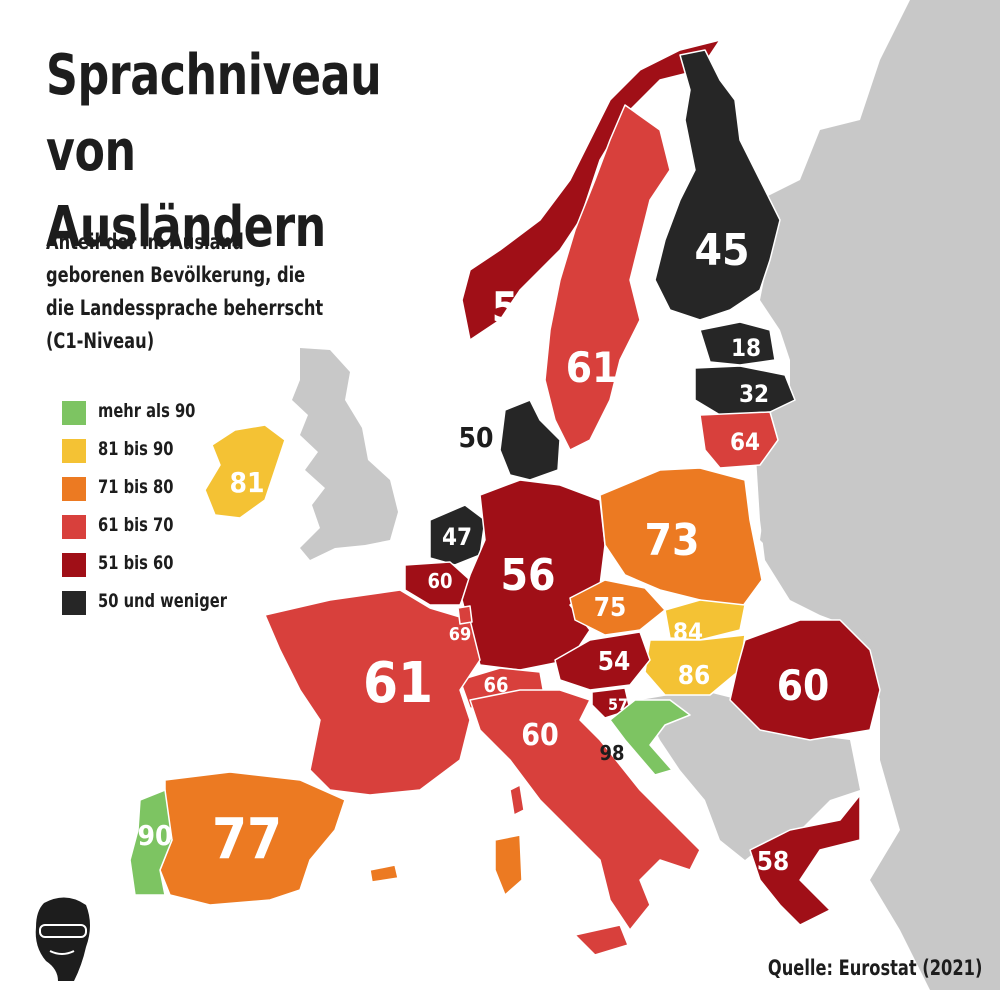 The image size is (1000, 990). Describe the element at coordinates (247, 839) in the screenshot. I see `value-spain: 77` at that location.